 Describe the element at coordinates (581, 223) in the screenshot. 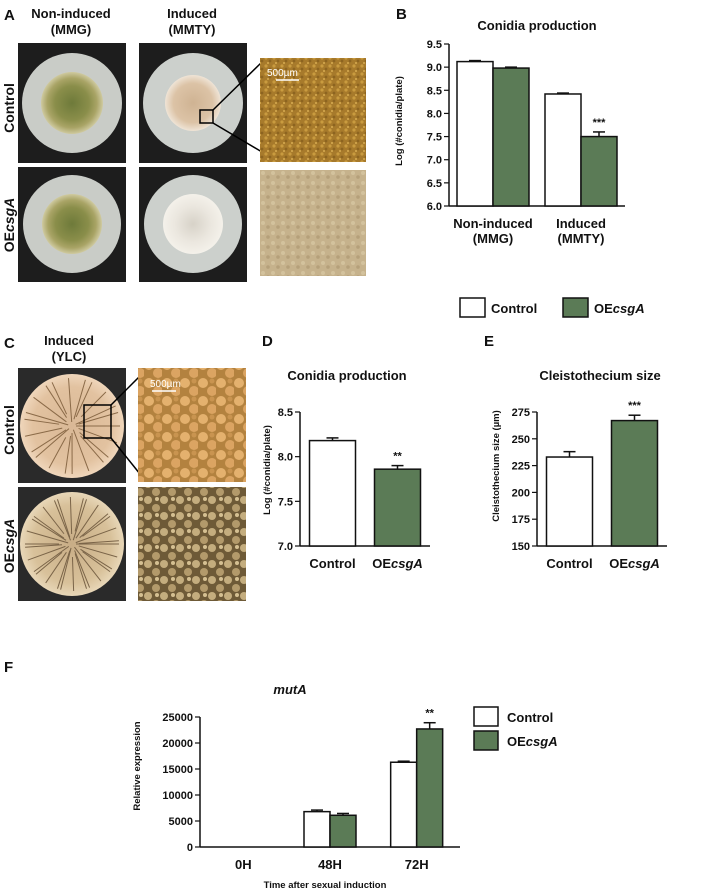

I see `x-tick-label: Induced` at that location.